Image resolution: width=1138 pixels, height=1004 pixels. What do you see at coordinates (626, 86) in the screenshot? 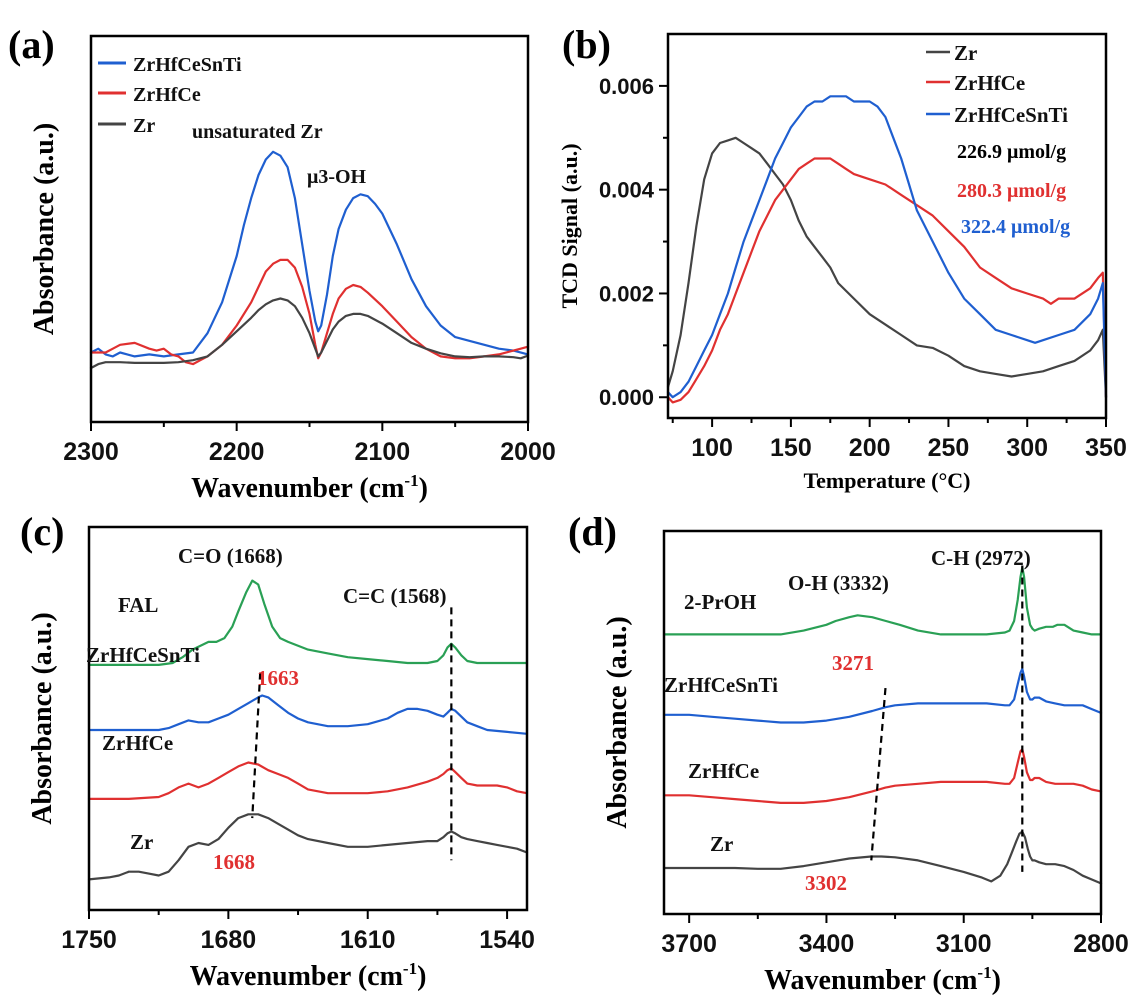
I see `y-tick-label: 0.006` at bounding box center [626, 86].